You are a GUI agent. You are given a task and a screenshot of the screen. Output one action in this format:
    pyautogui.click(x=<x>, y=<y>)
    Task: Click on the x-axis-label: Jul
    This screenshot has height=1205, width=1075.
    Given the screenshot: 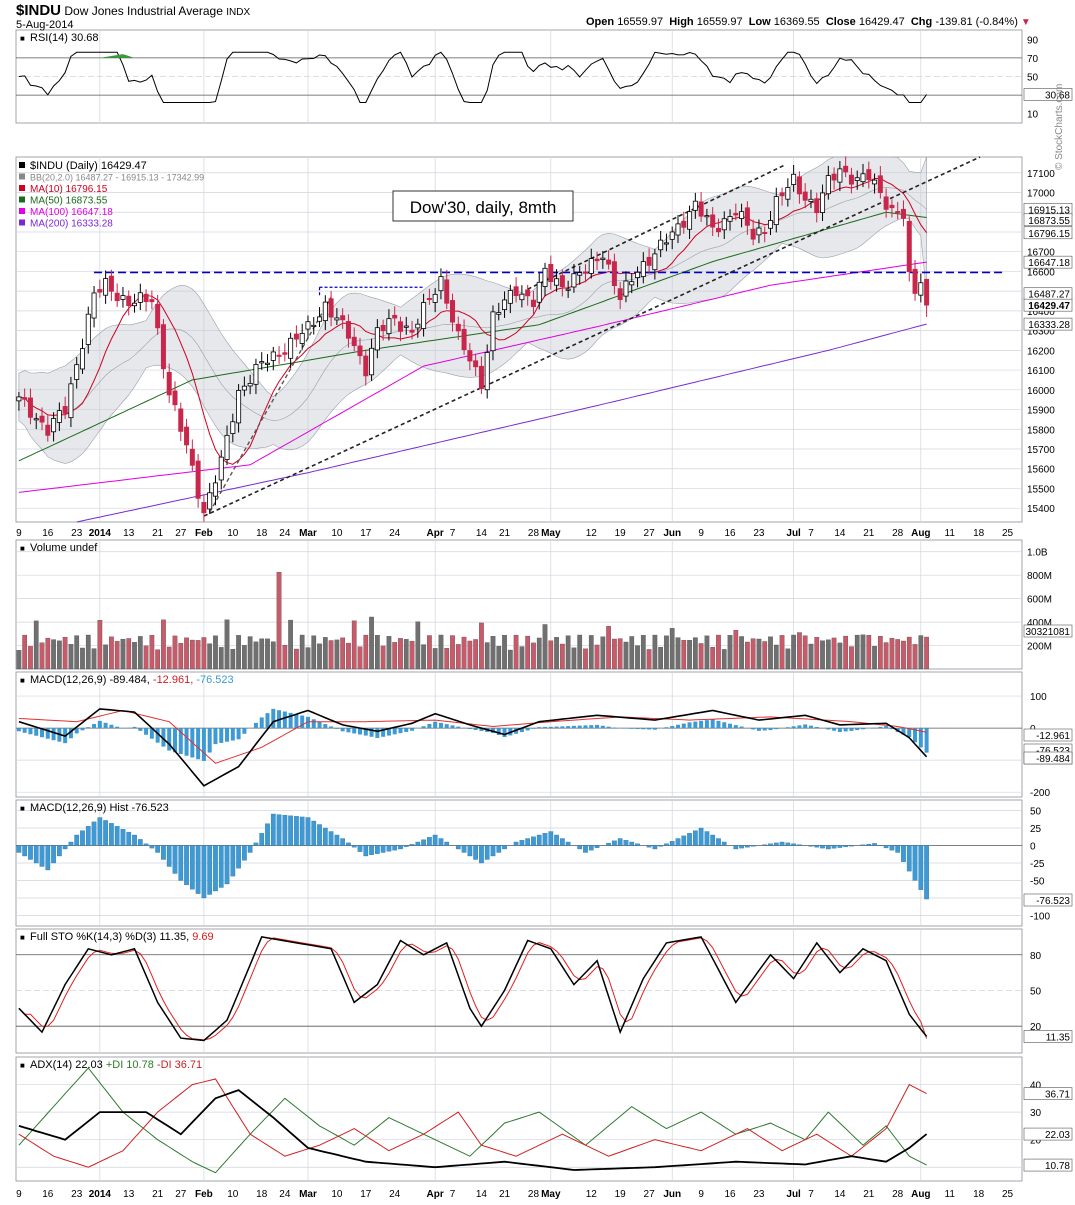 What is the action you would take?
    pyautogui.click(x=793, y=533)
    